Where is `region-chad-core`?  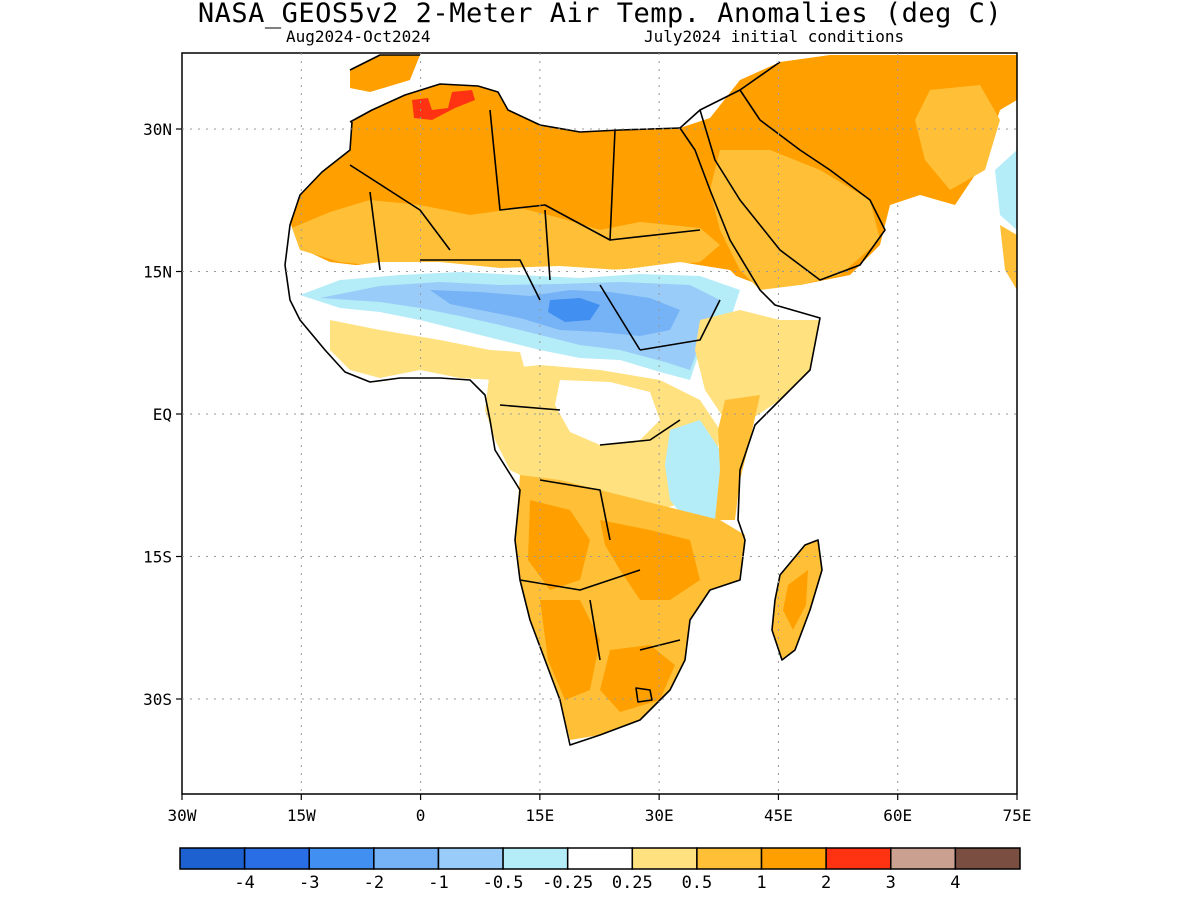 region-chad-core is located at coordinates (574, 310).